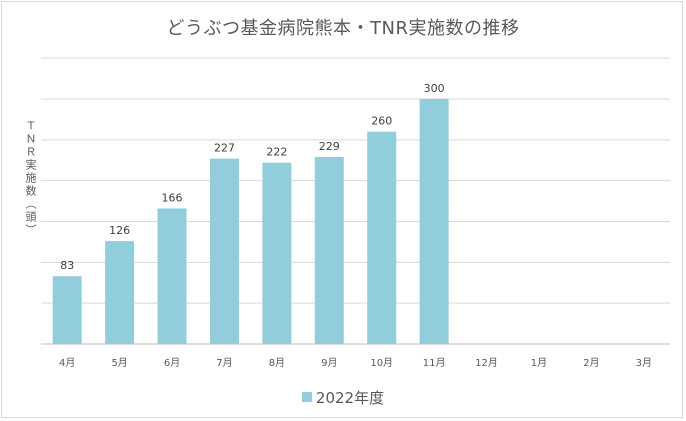 This screenshot has width=686, height=421. I want to click on data-label-5: 222, so click(276, 152).